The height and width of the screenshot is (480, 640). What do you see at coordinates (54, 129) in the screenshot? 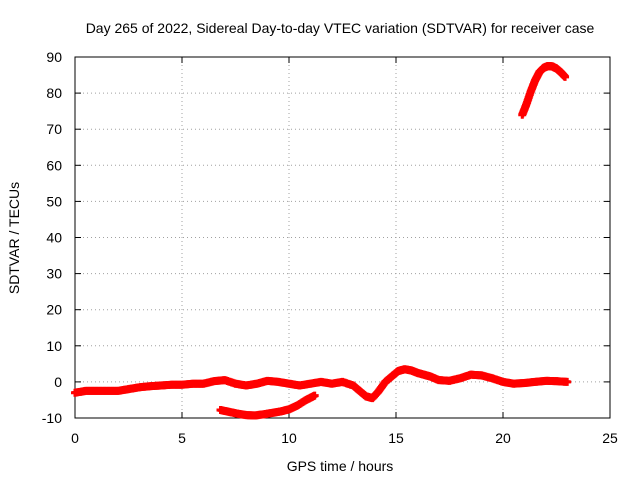
I see `y-tick-label: 70` at bounding box center [54, 129].